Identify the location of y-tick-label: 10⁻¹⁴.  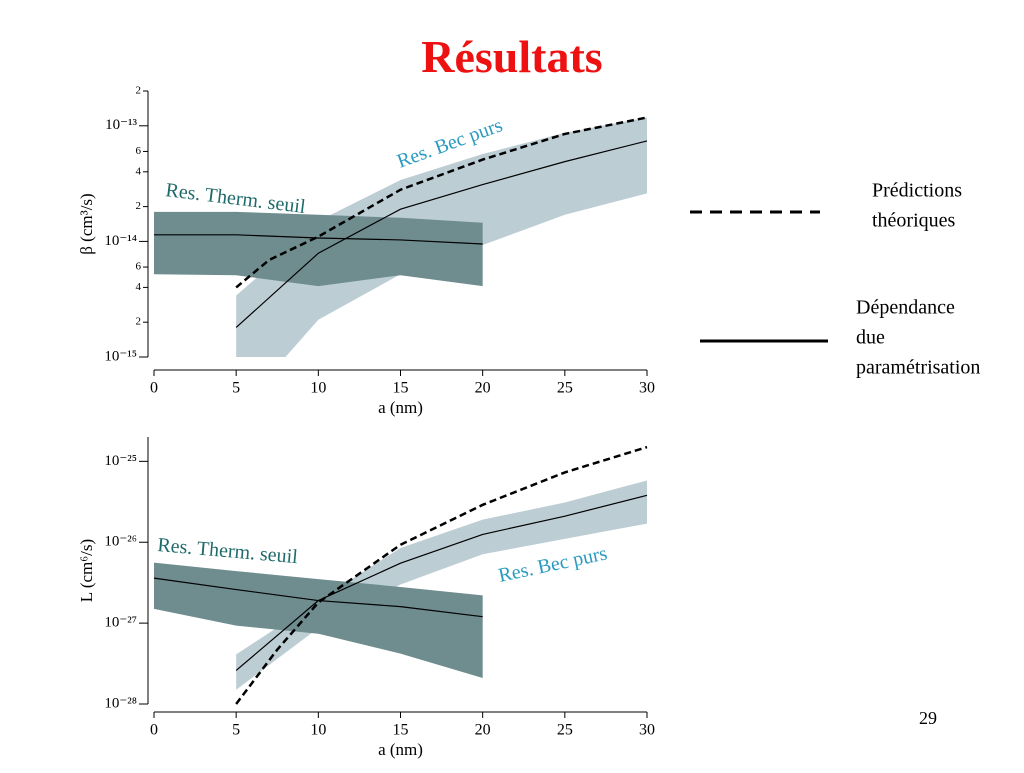
(120, 241).